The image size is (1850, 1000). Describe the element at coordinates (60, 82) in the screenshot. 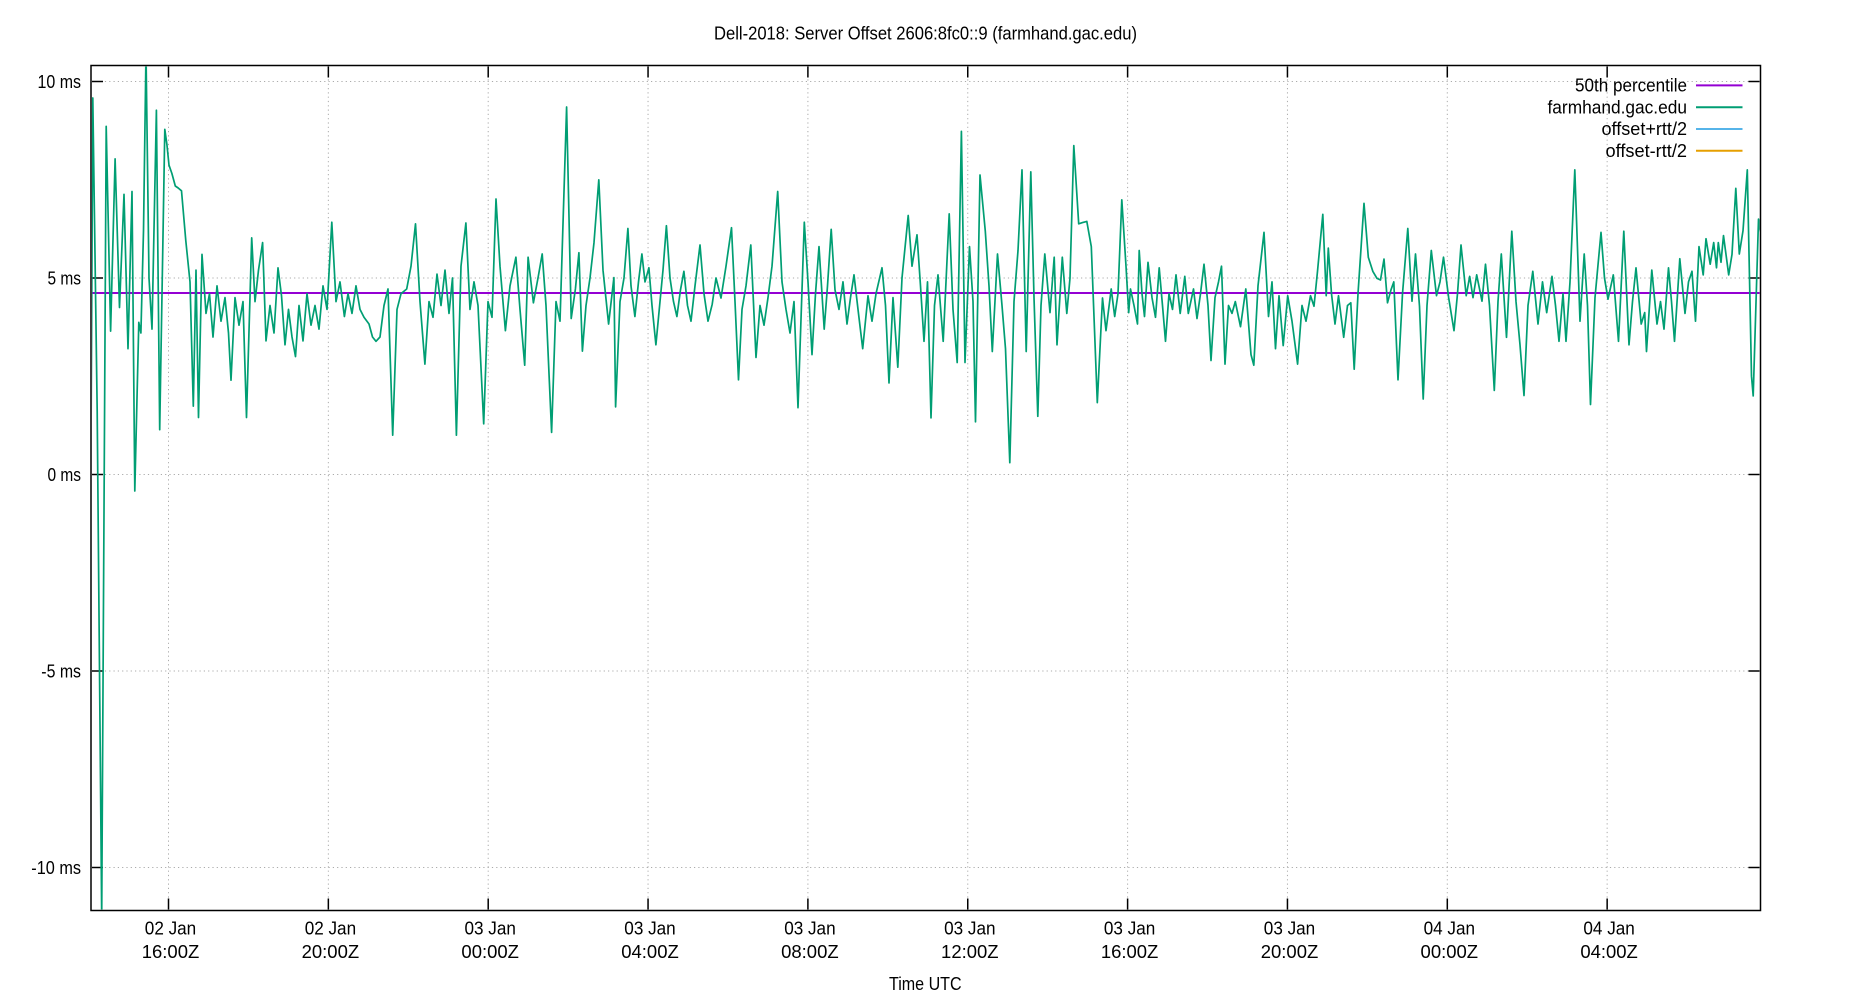

I see `svg-text: 10 ms` at that location.